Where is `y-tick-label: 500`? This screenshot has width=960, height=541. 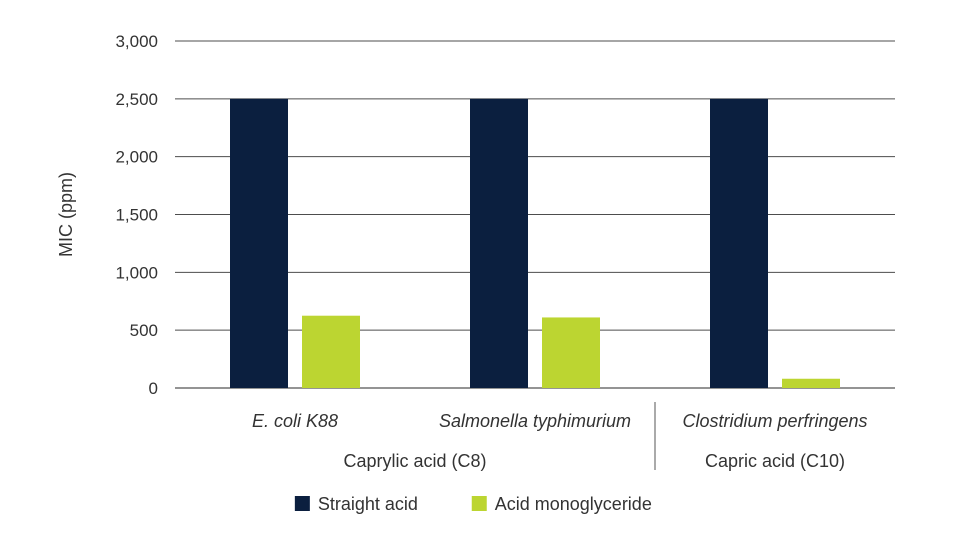
y-tick-label: 500 is located at coordinates (144, 330).